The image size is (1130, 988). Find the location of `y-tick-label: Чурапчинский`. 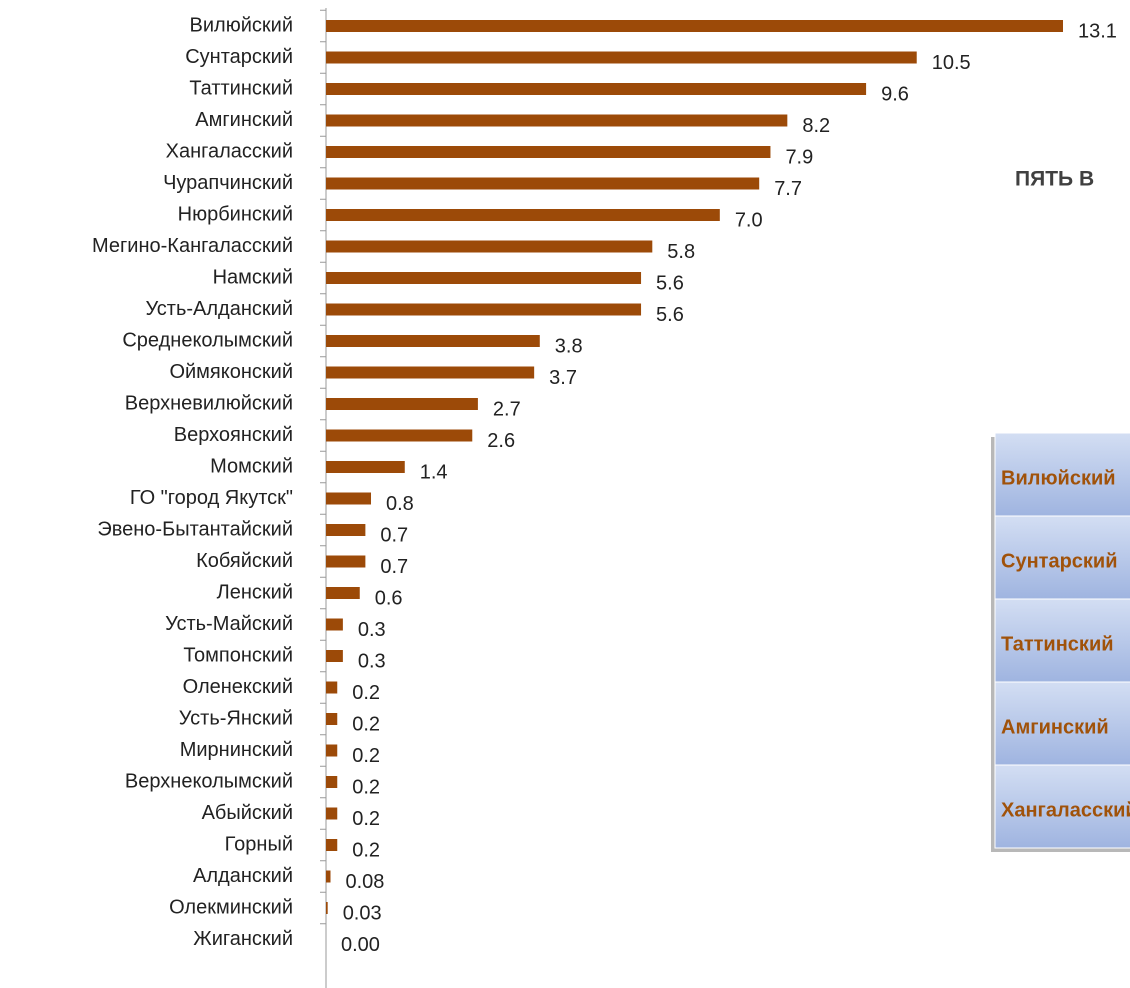

y-tick-label: Чурапчинский is located at coordinates (228, 183).